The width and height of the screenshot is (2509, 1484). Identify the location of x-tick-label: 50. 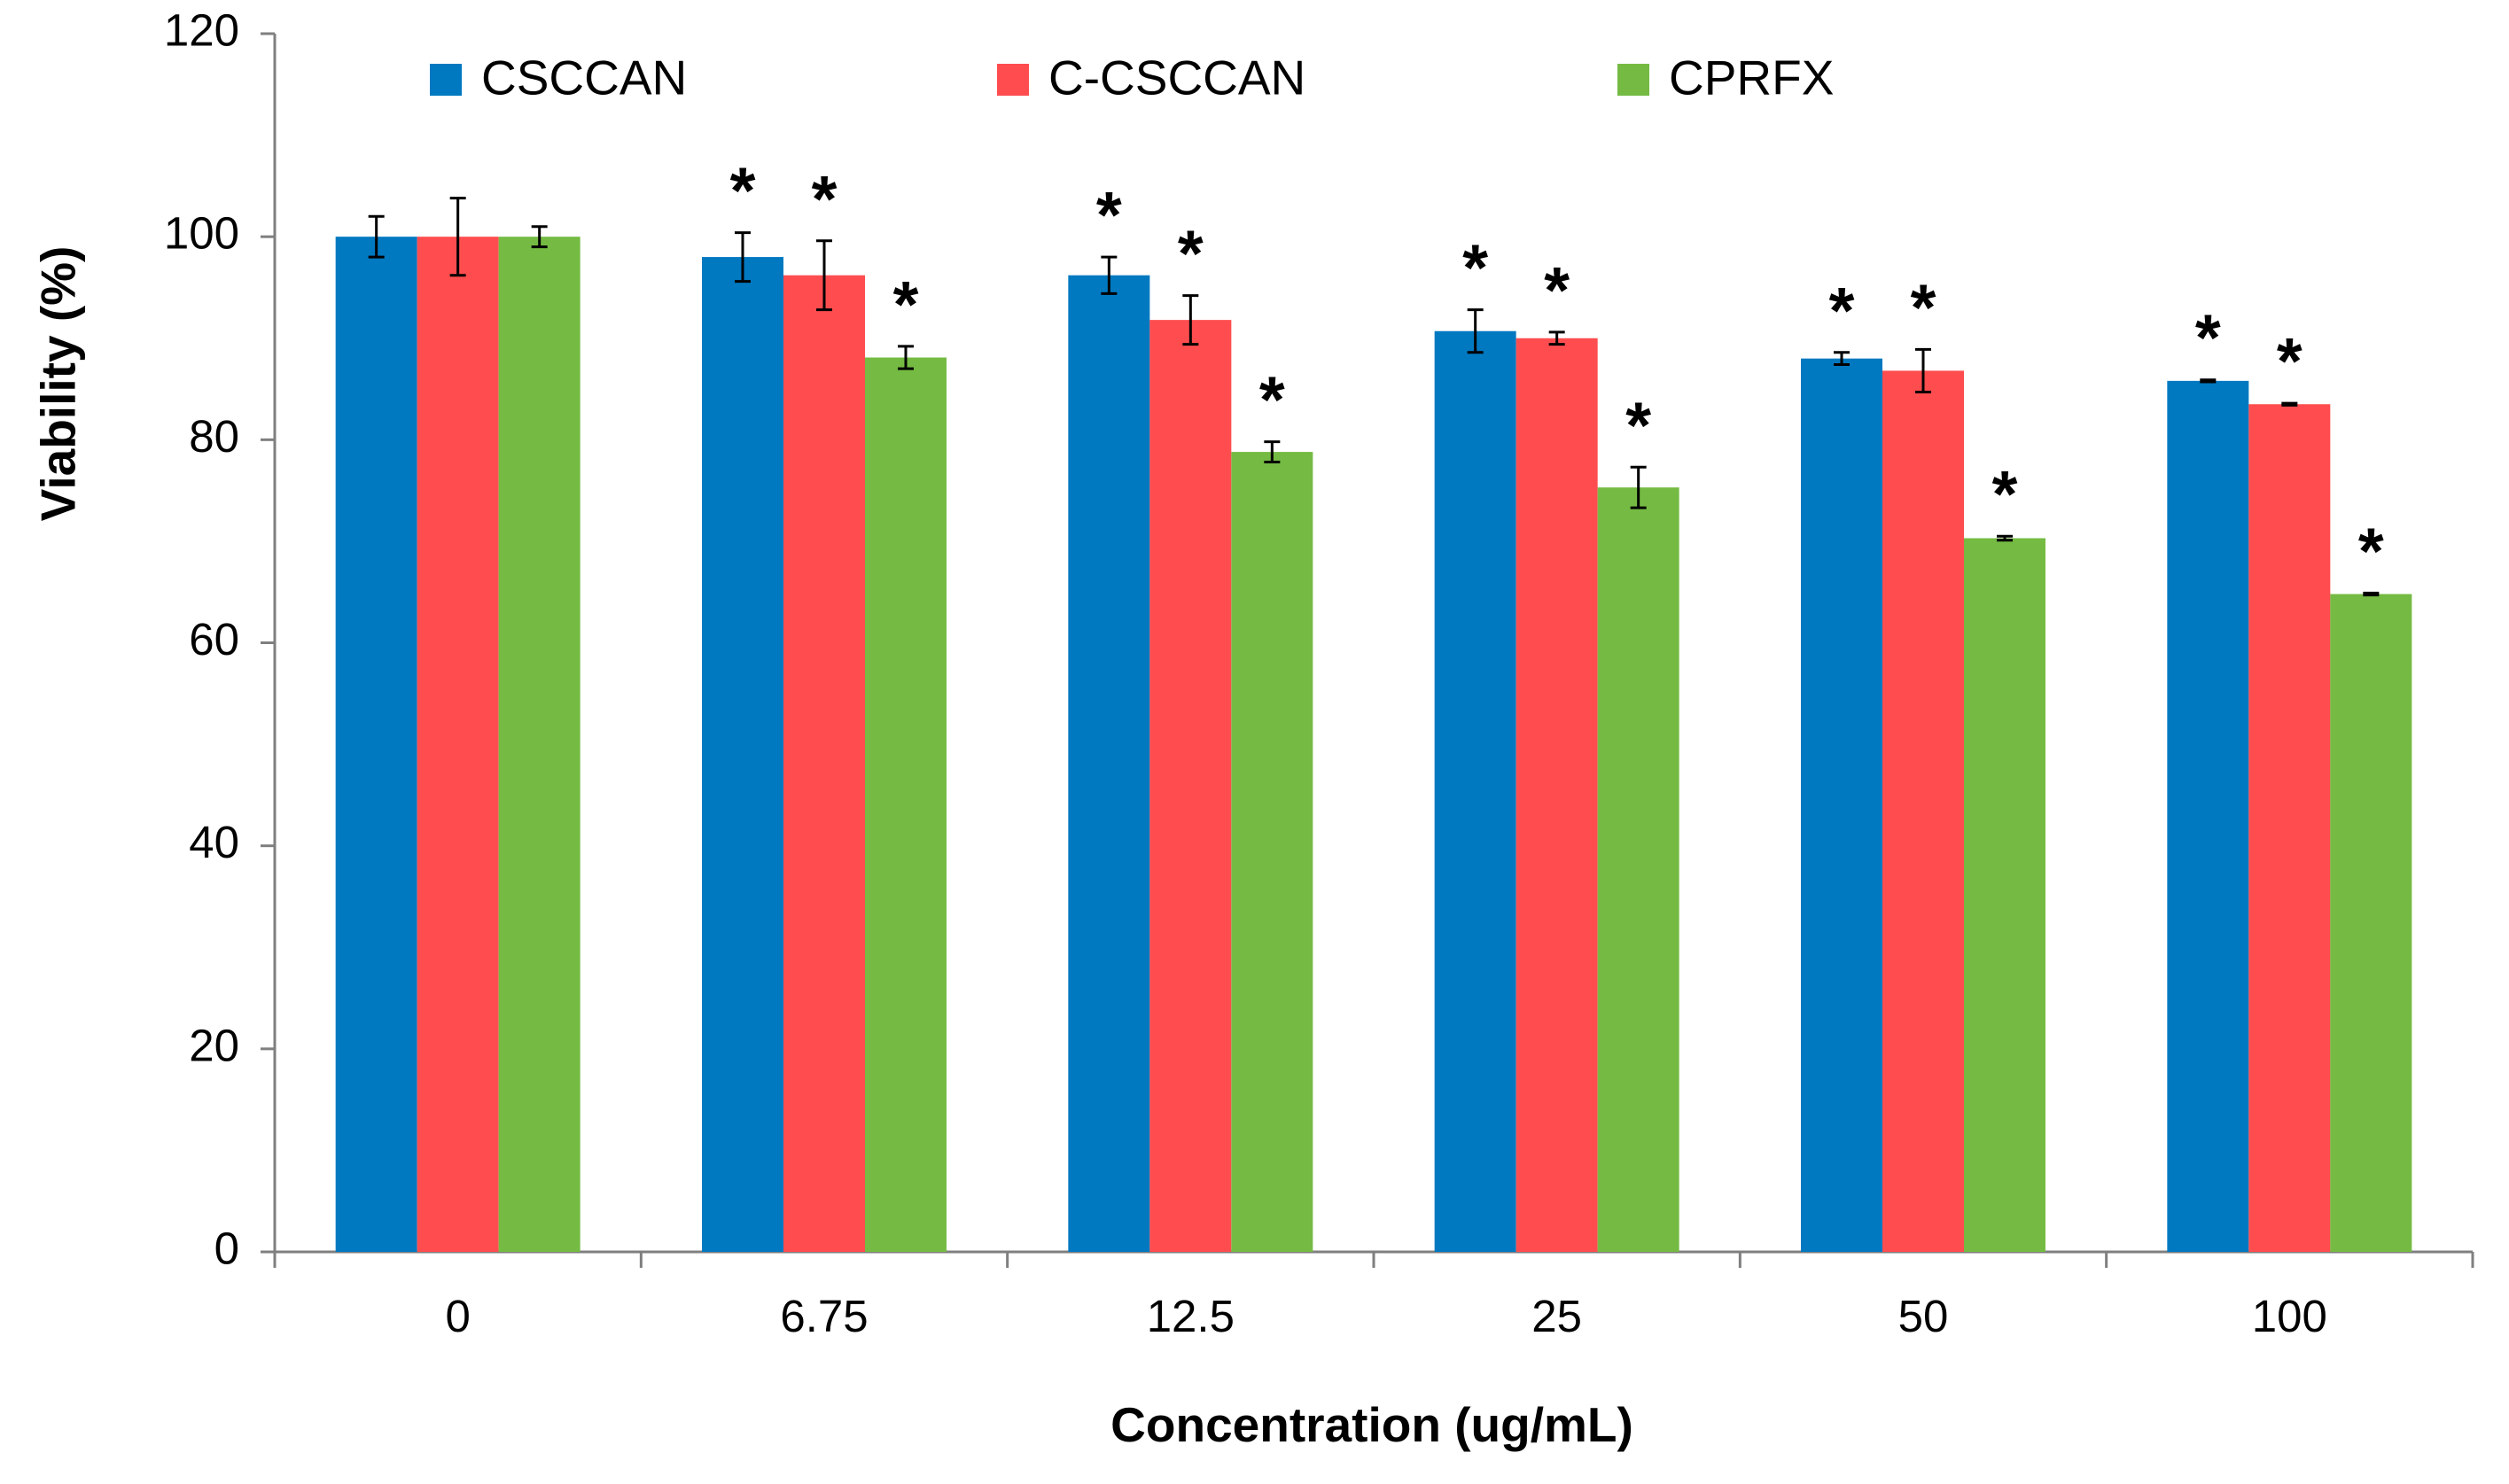
(1924, 1316).